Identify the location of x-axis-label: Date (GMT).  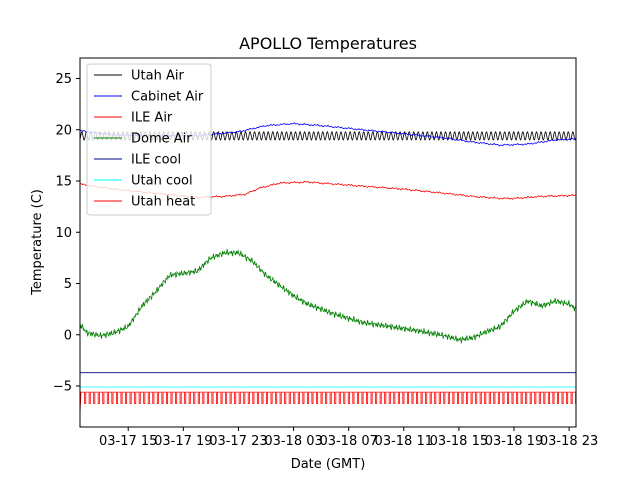
(328, 464).